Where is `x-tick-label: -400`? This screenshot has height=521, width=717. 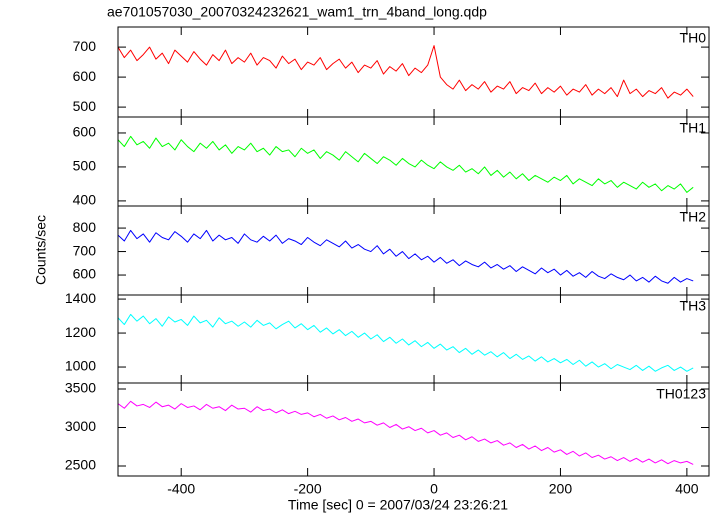 x-tick-label: -400 is located at coordinates (181, 489).